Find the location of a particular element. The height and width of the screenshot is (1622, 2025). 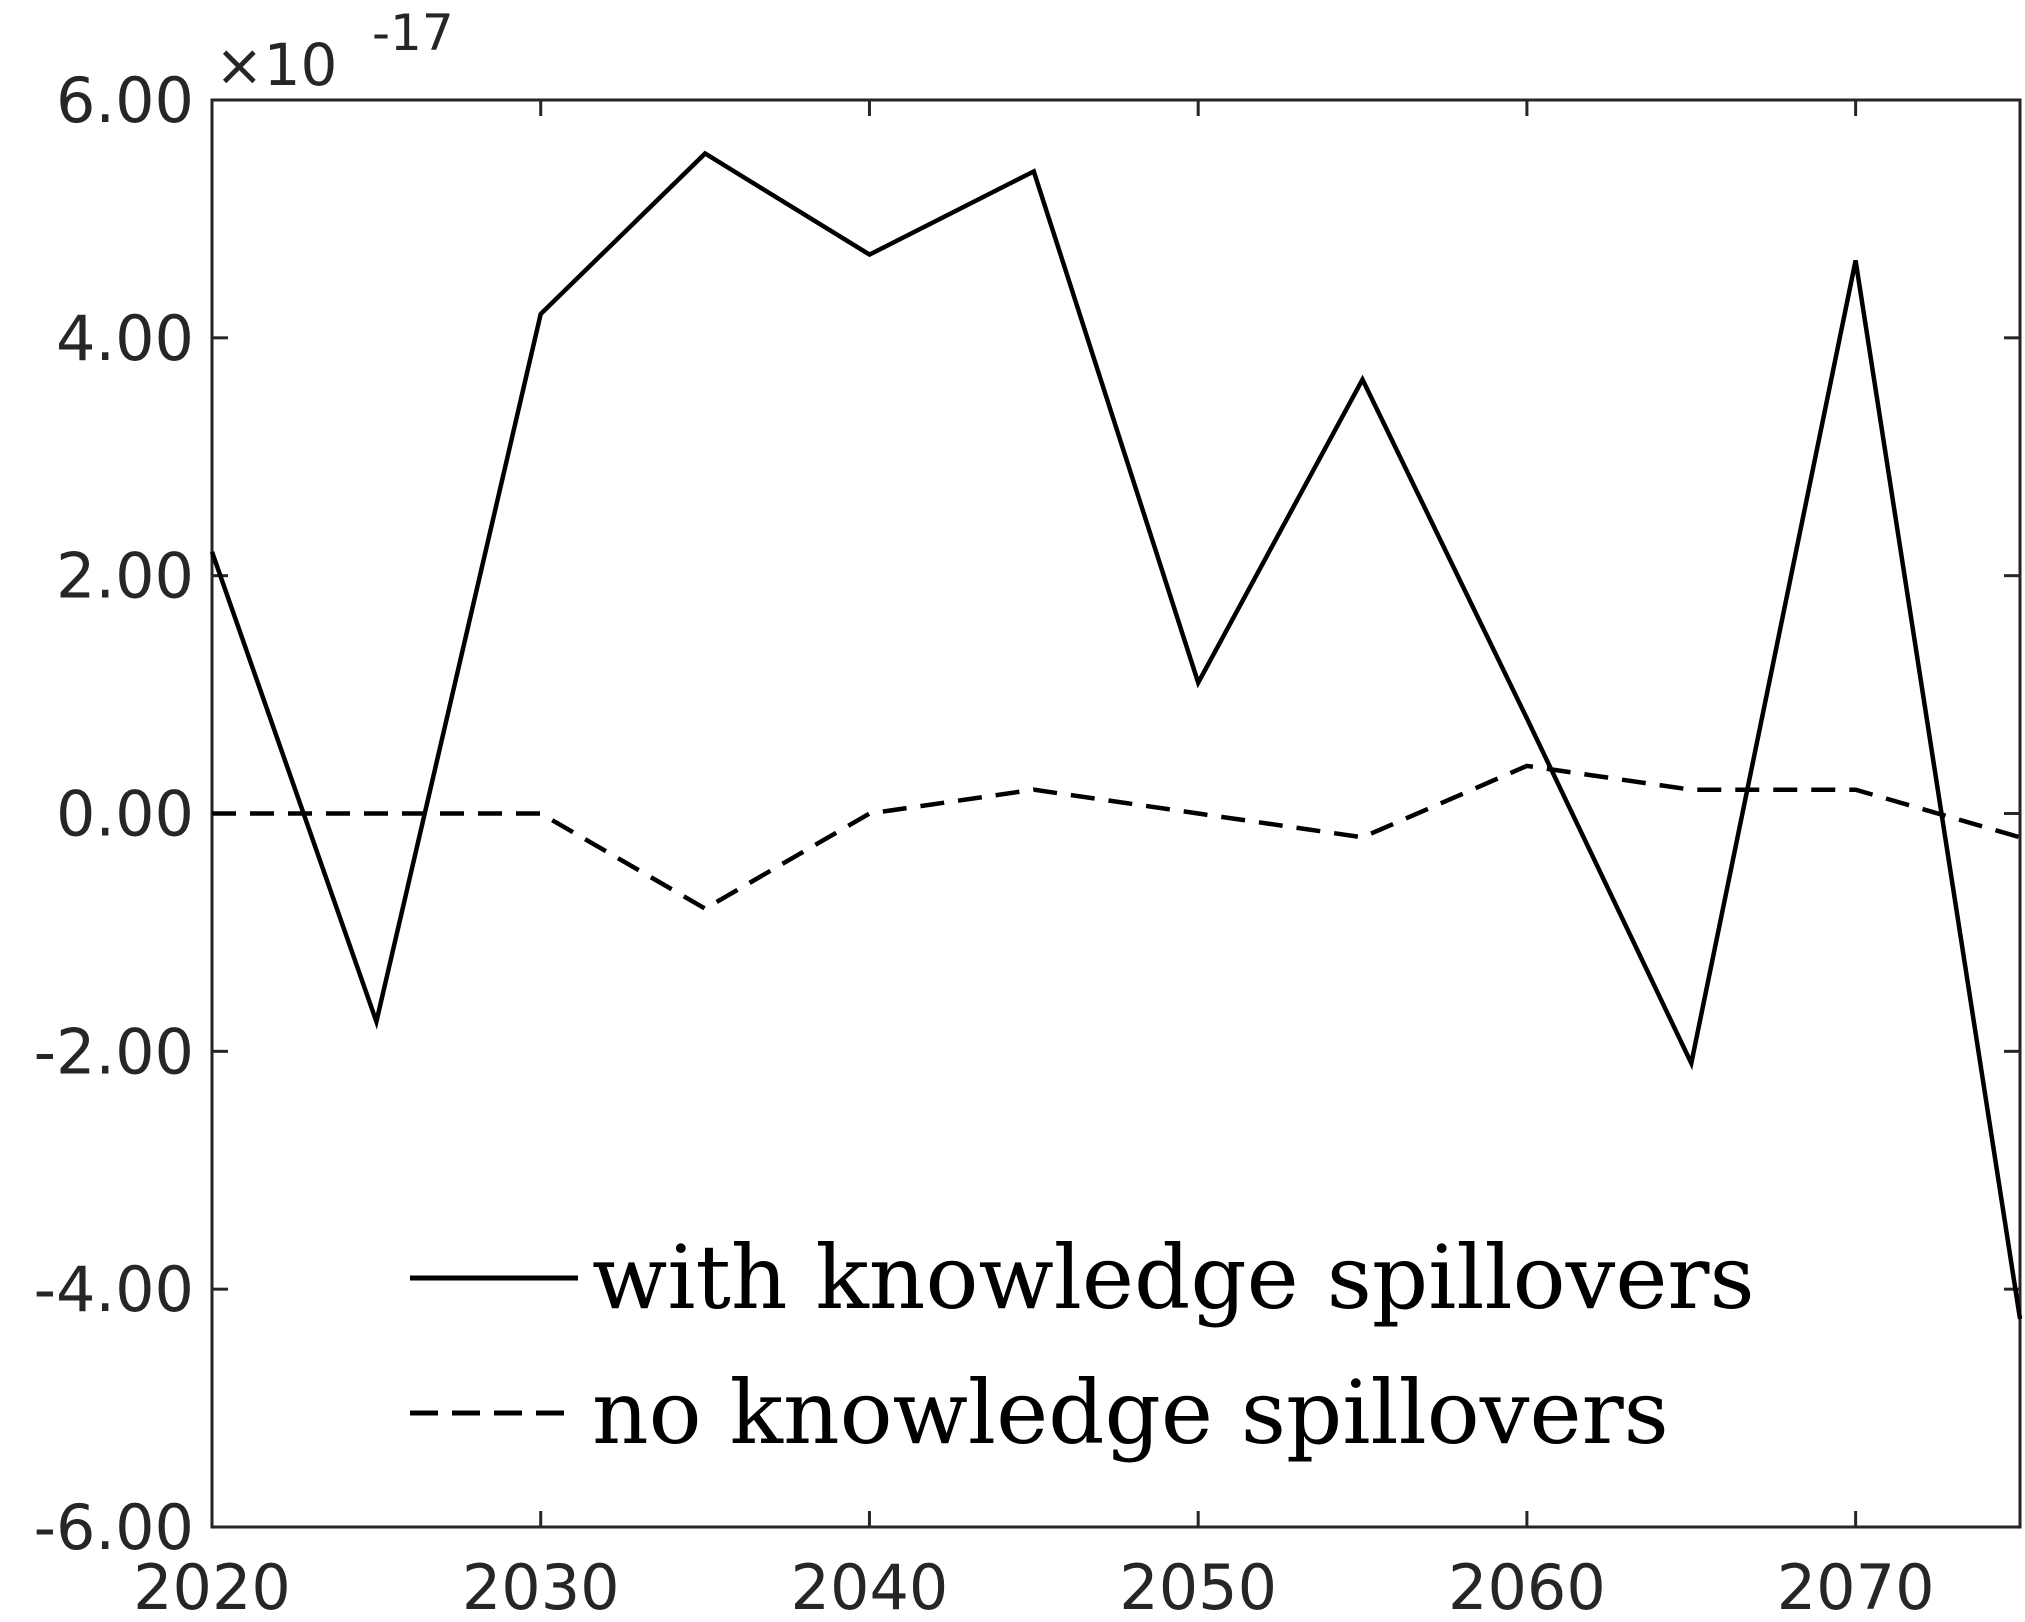

exponent-power: -17 is located at coordinates (413, 33).